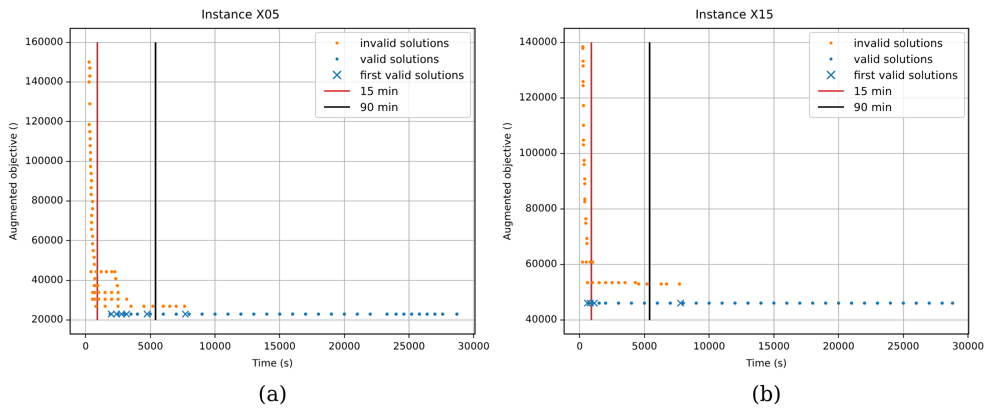  Describe the element at coordinates (409, 347) in the screenshot. I see `x-tick-label: 25000` at that location.